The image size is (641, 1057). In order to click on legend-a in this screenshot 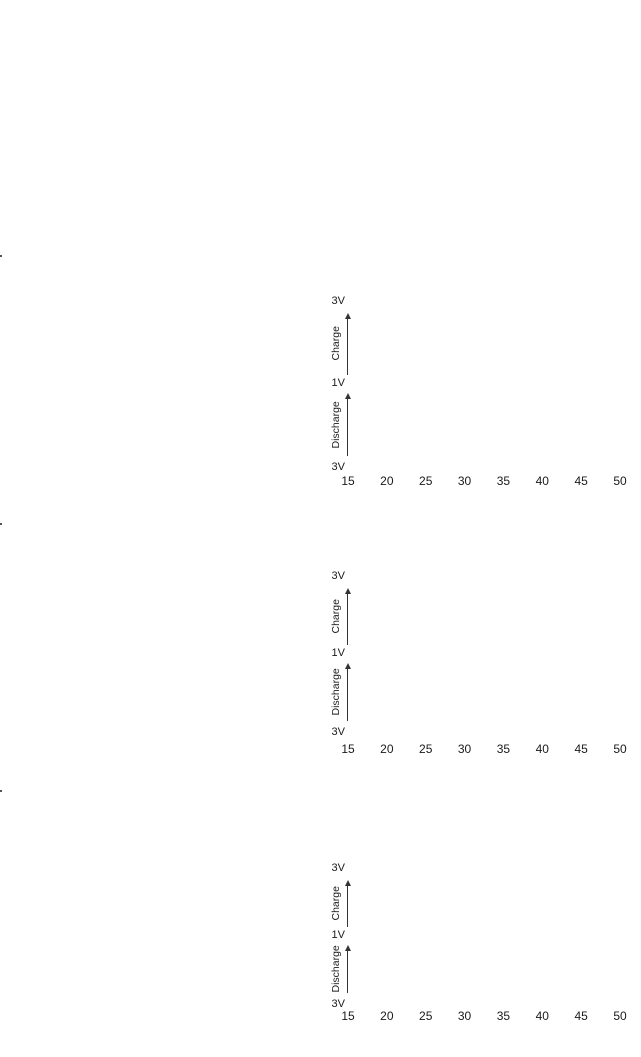, I will do `click(160, 125)`.